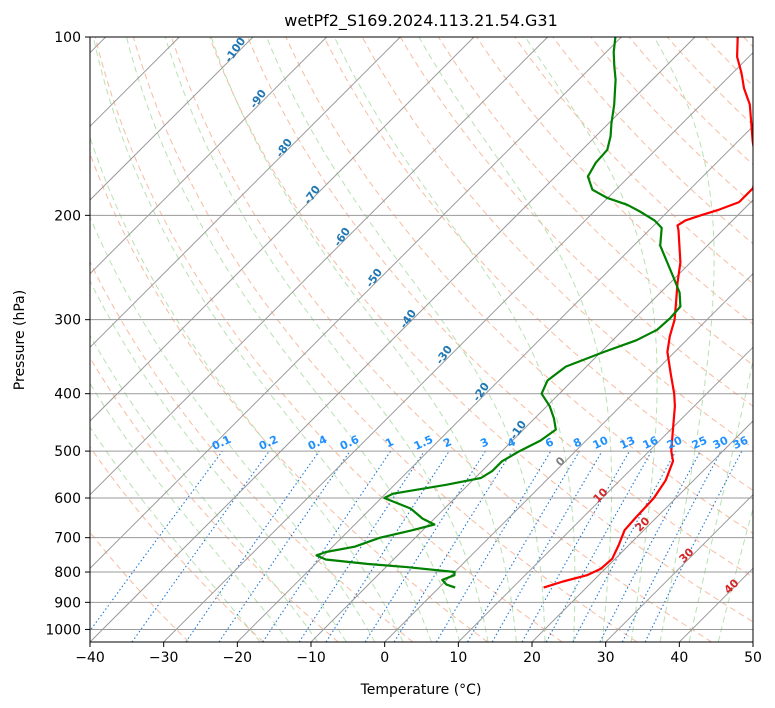  What do you see at coordinates (423, 443) in the screenshot?
I see `mixing-ratio-label: 1.5` at bounding box center [423, 443].